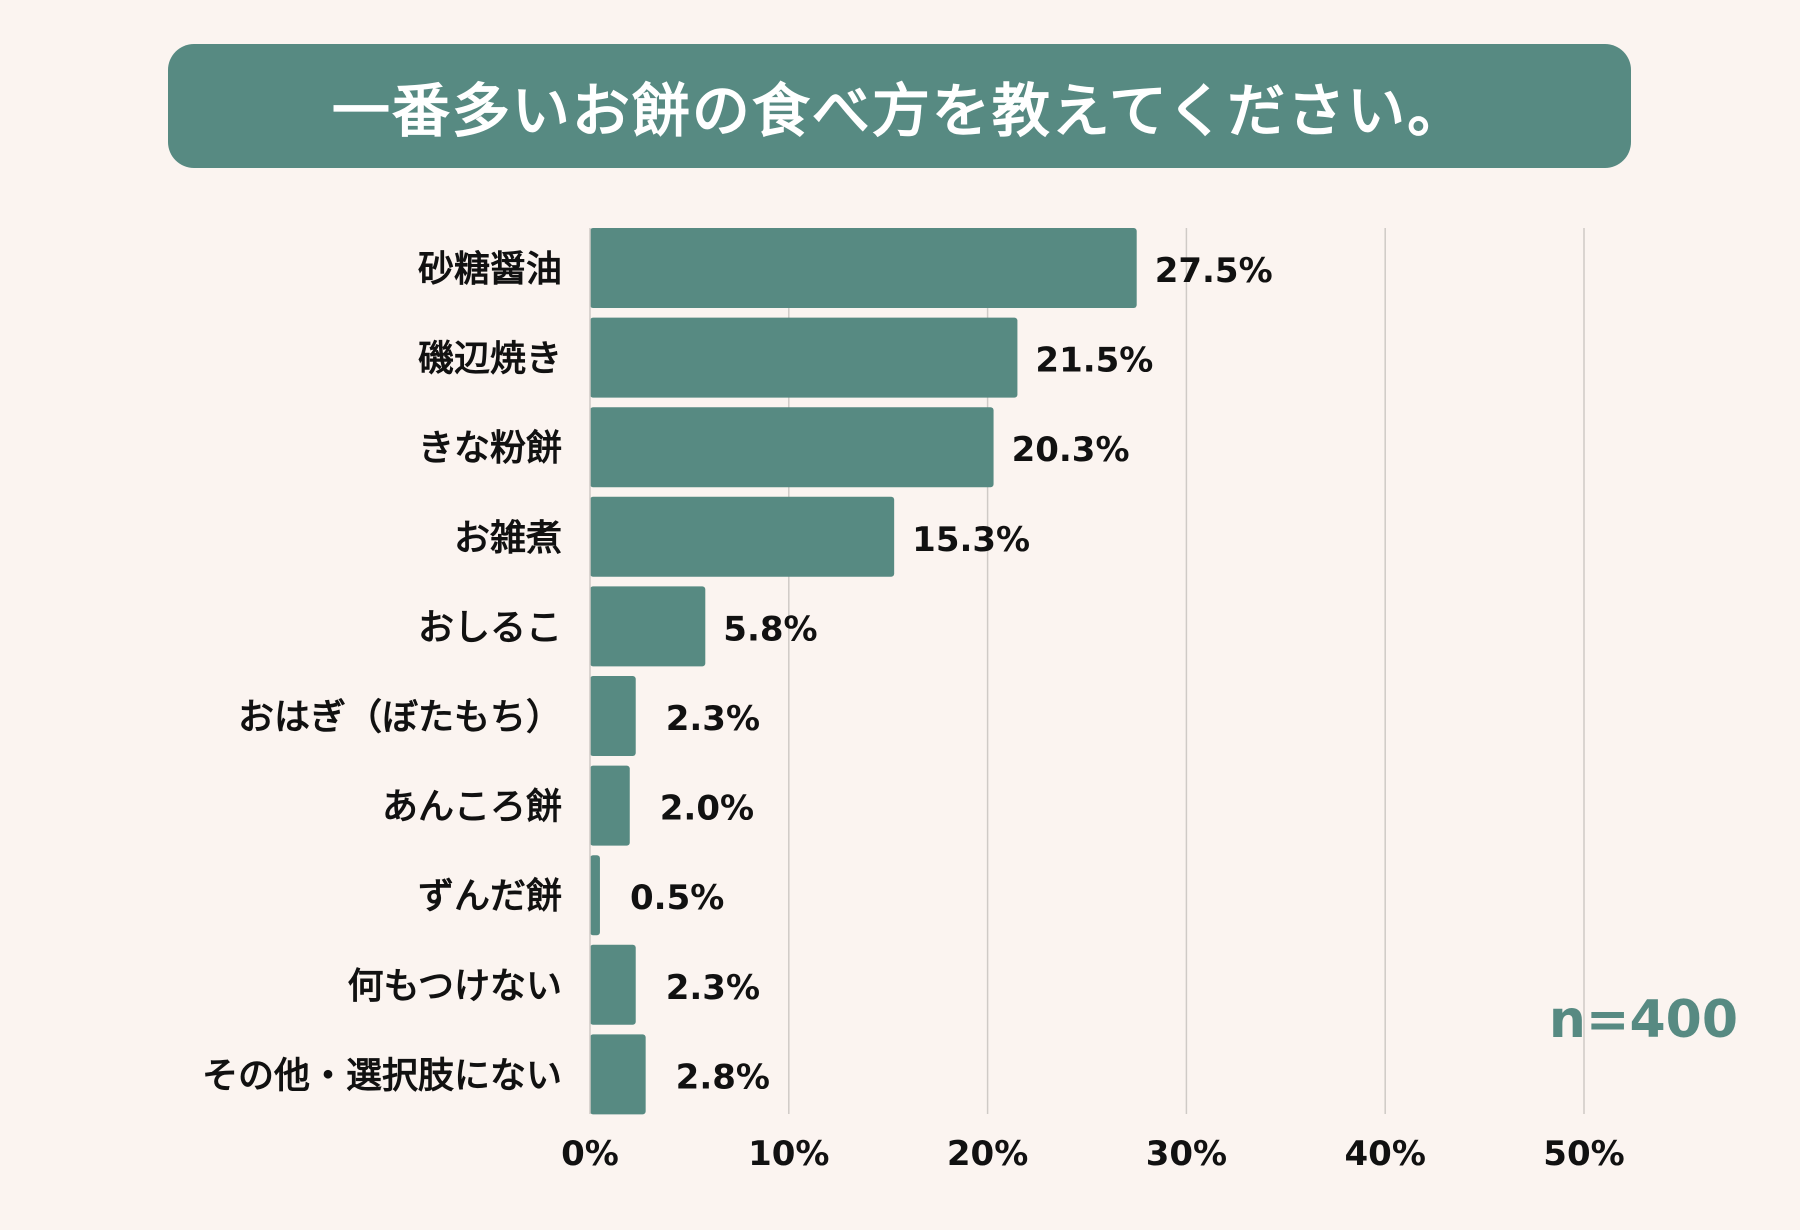  What do you see at coordinates (788, 1154) in the screenshot?
I see `x-tick-label: 10%` at bounding box center [788, 1154].